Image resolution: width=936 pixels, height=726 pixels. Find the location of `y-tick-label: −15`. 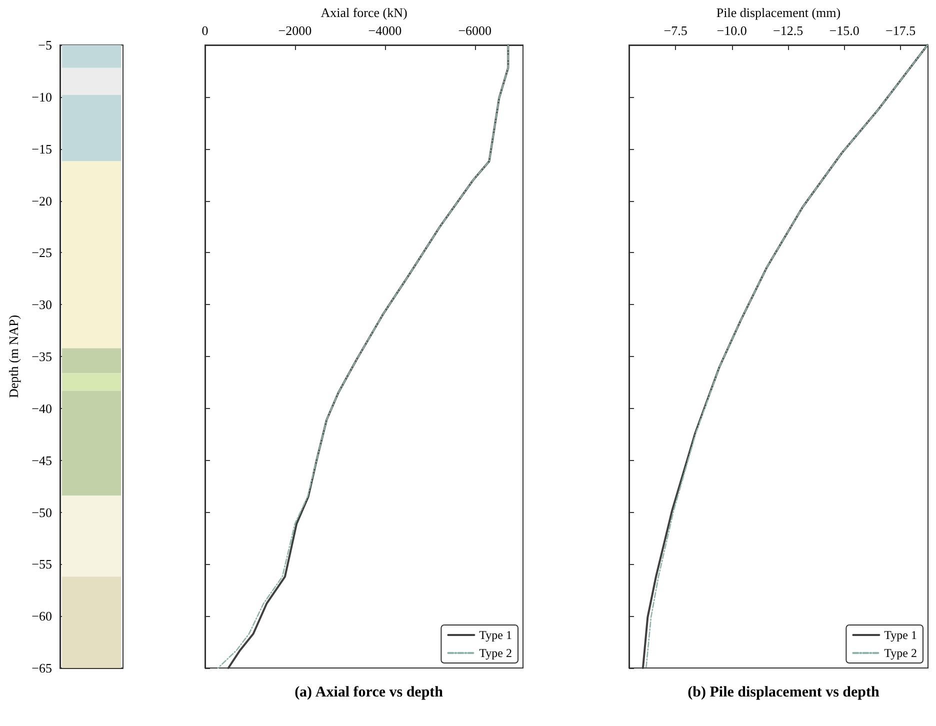

y-tick-label: −15 is located at coordinates (42, 148).